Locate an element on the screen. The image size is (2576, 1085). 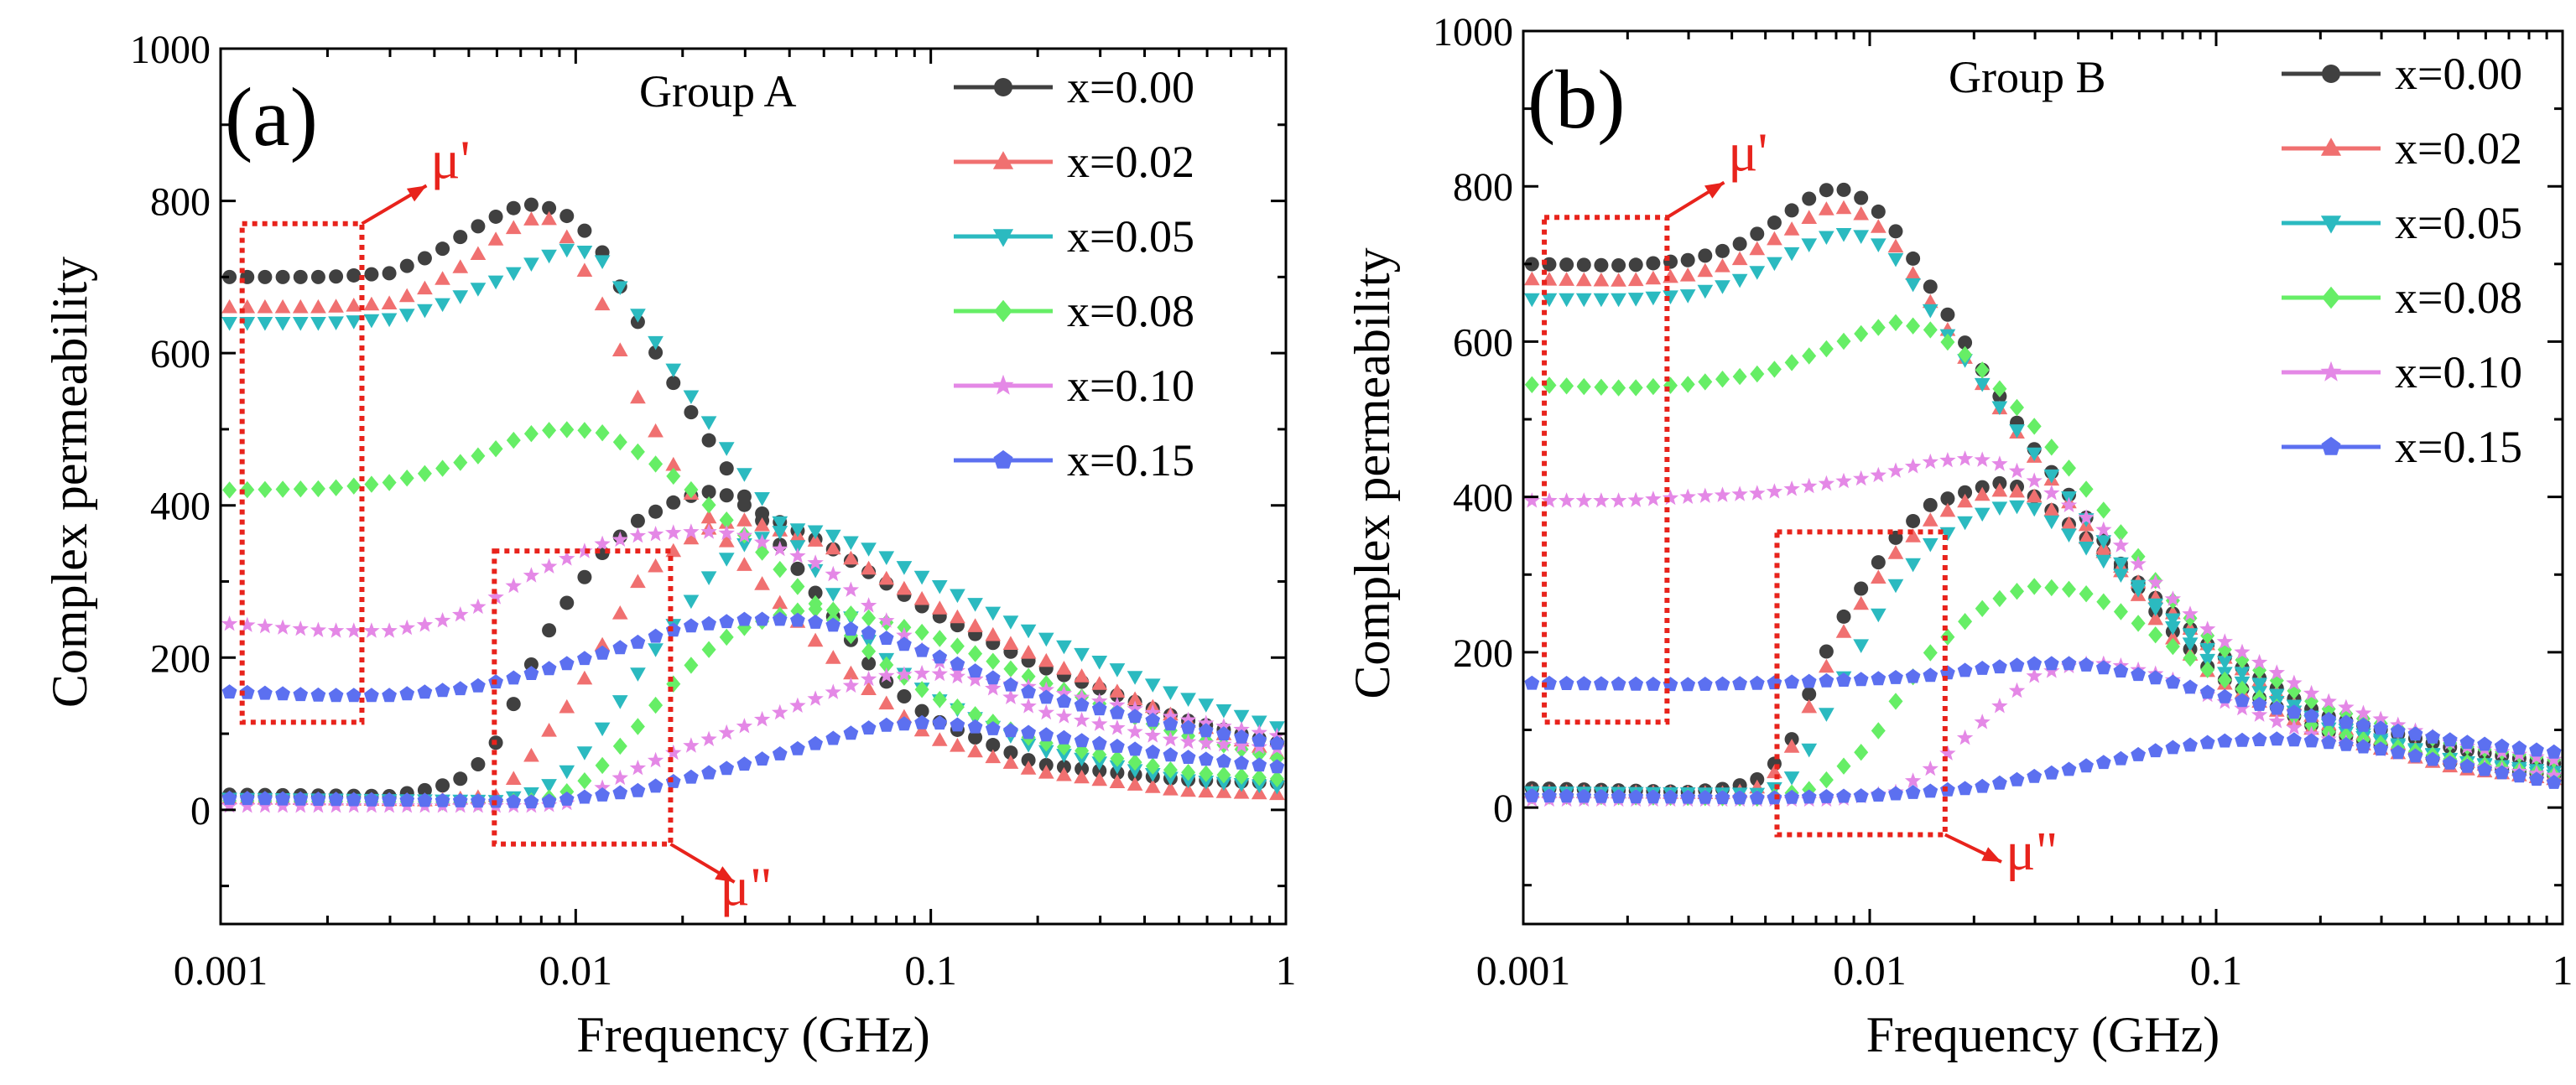
y-tick-label: 400 is located at coordinates (180, 507).